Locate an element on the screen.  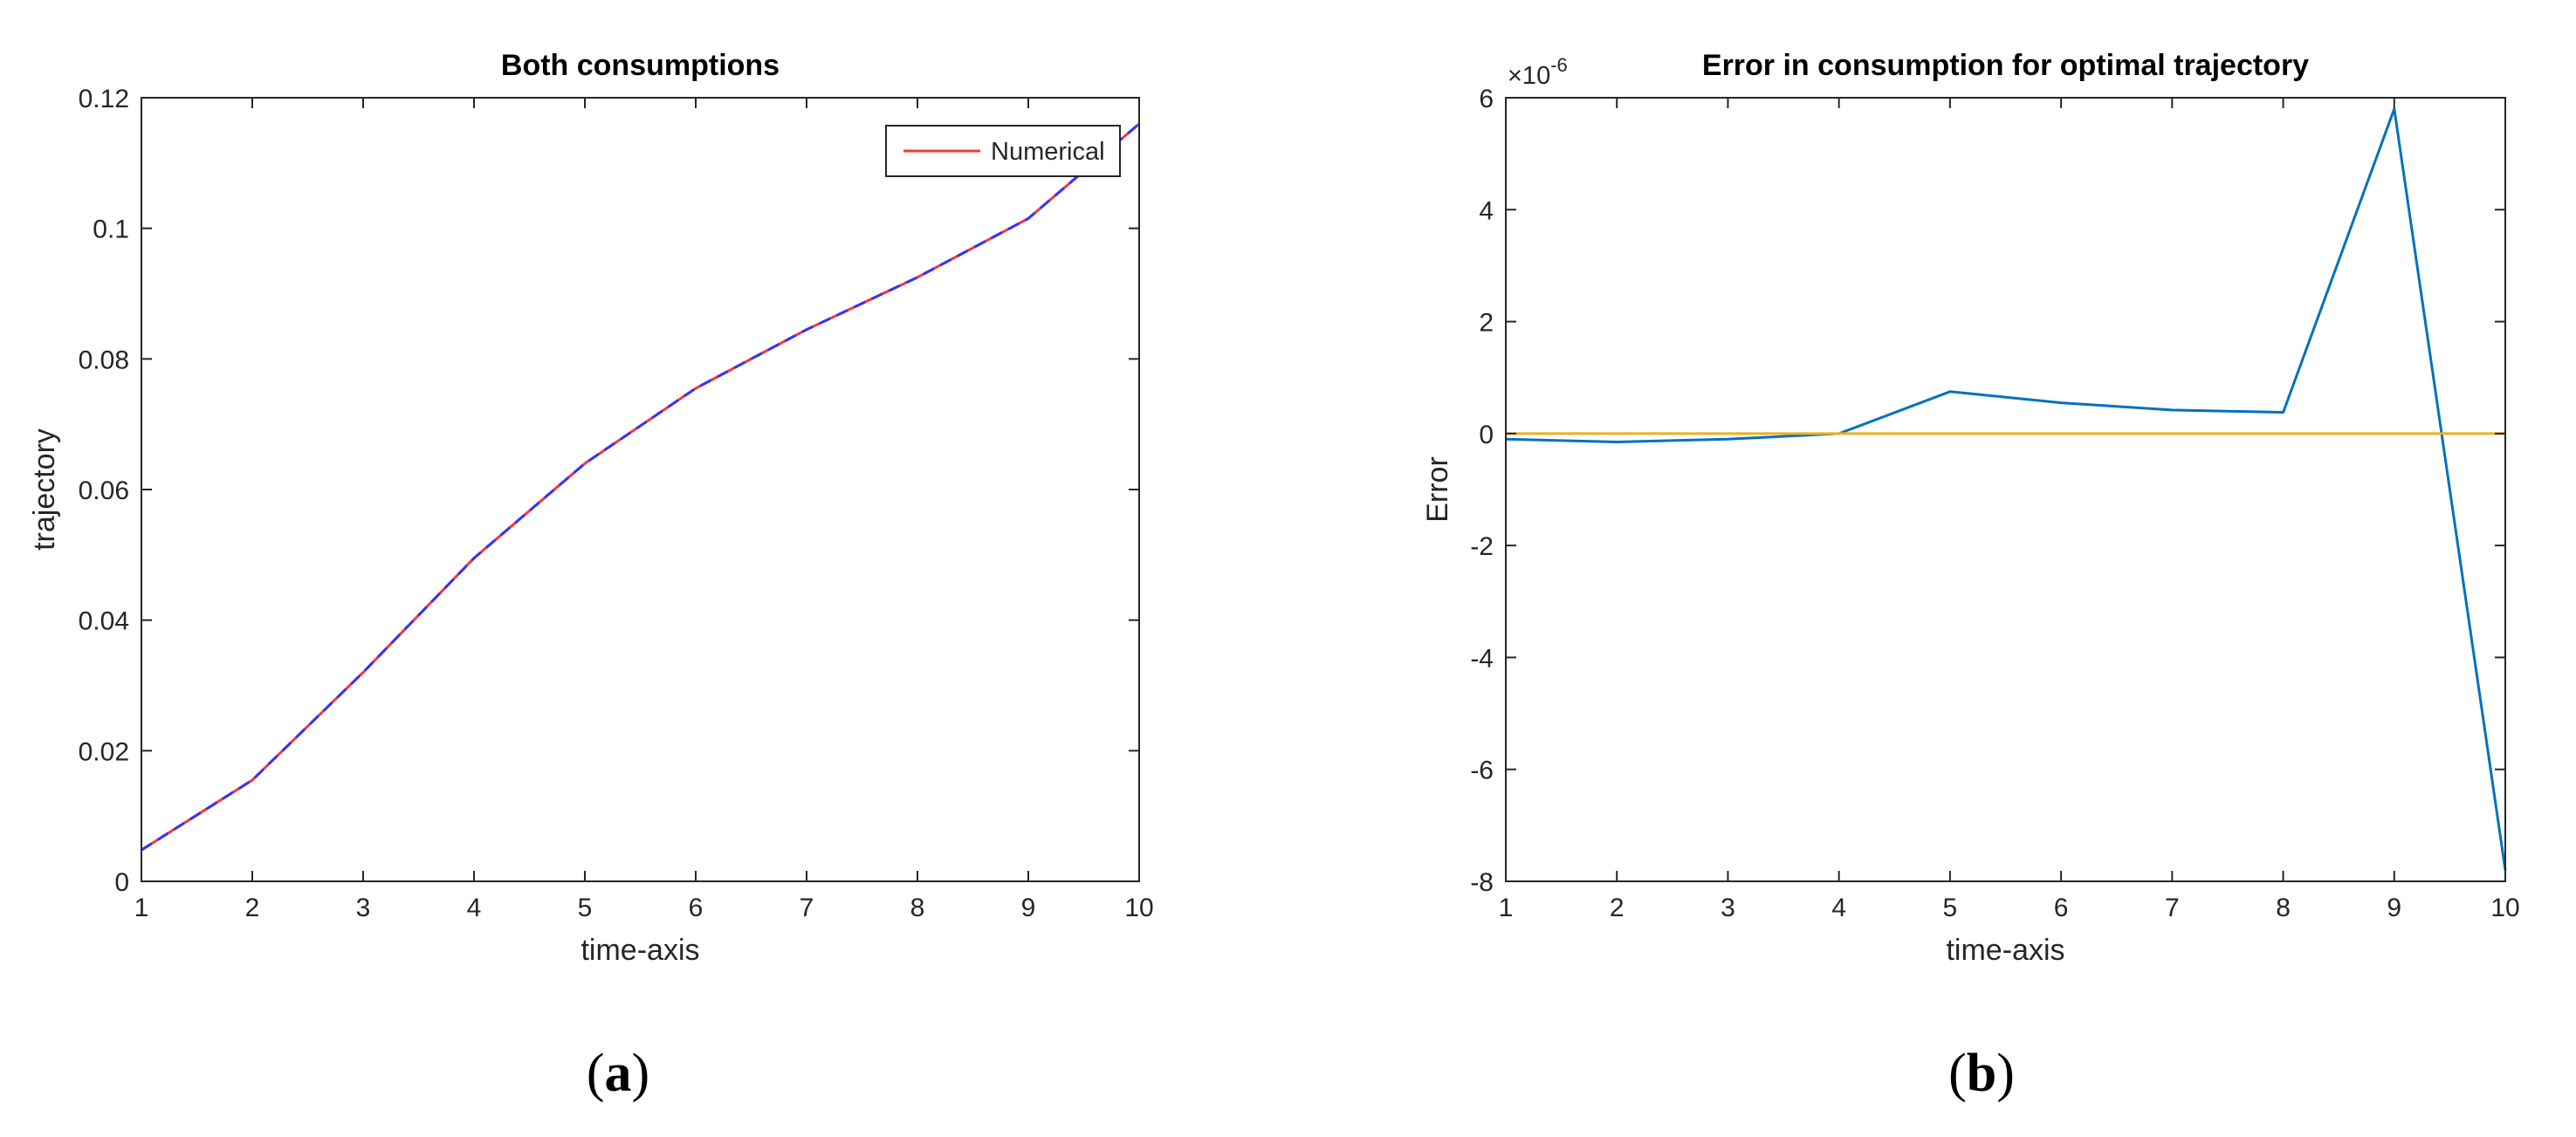
chart-b-y-axis-label: Error is located at coordinates (1438, 489).